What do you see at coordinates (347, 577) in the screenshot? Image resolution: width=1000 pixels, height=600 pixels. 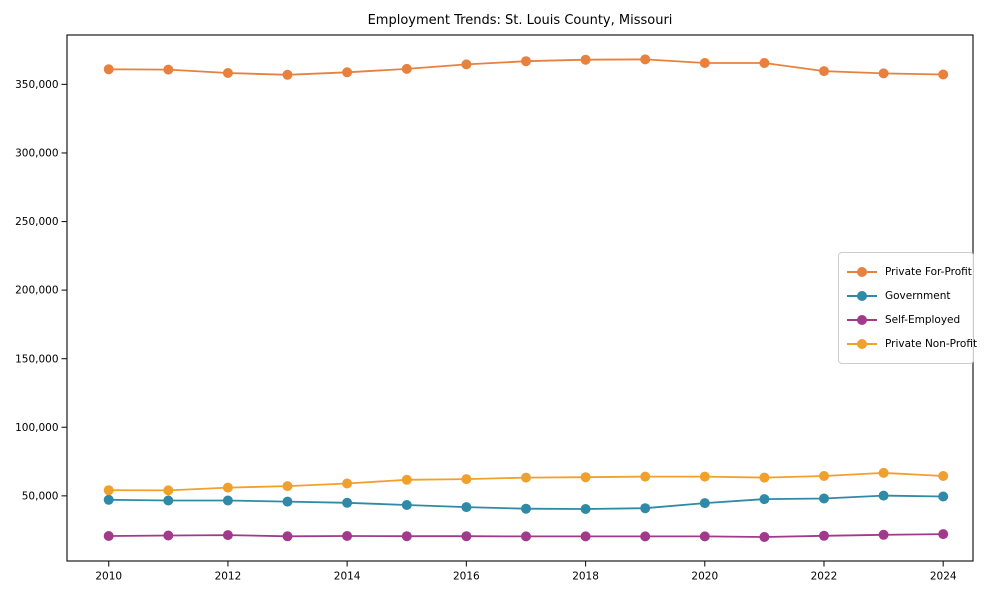 I see `x-tick-label: 2014` at bounding box center [347, 577].